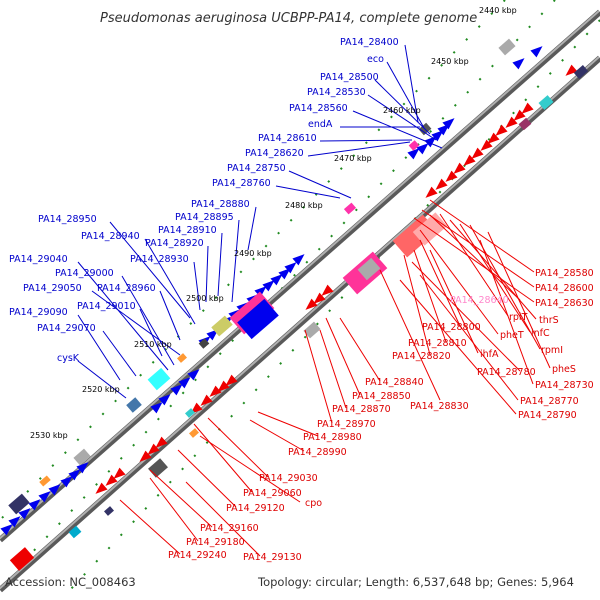 The height and width of the screenshot is (600, 600). I want to click on gene-label: PA14_28980, so click(332, 437).